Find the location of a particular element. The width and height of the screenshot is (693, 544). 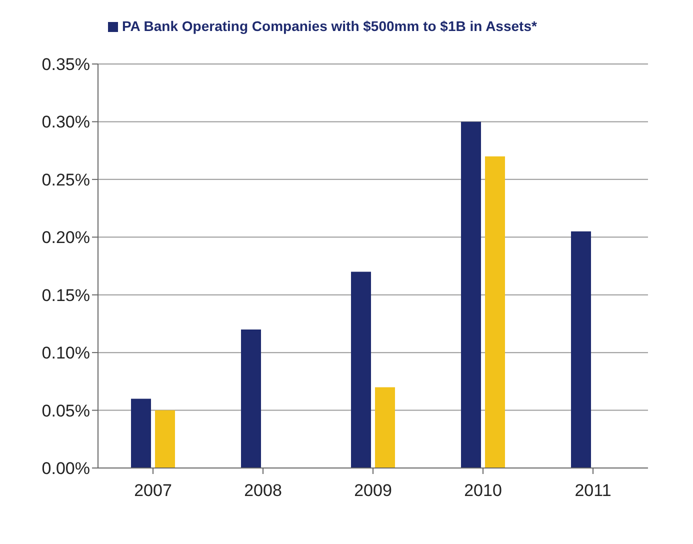

x-tick-label: 2008 is located at coordinates (263, 490).